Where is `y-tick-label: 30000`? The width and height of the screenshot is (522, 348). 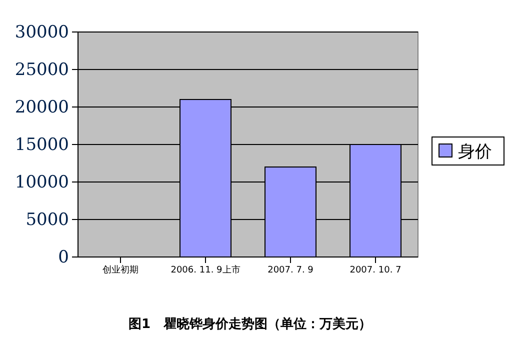 y-tick-label: 30000 is located at coordinates (41, 32).